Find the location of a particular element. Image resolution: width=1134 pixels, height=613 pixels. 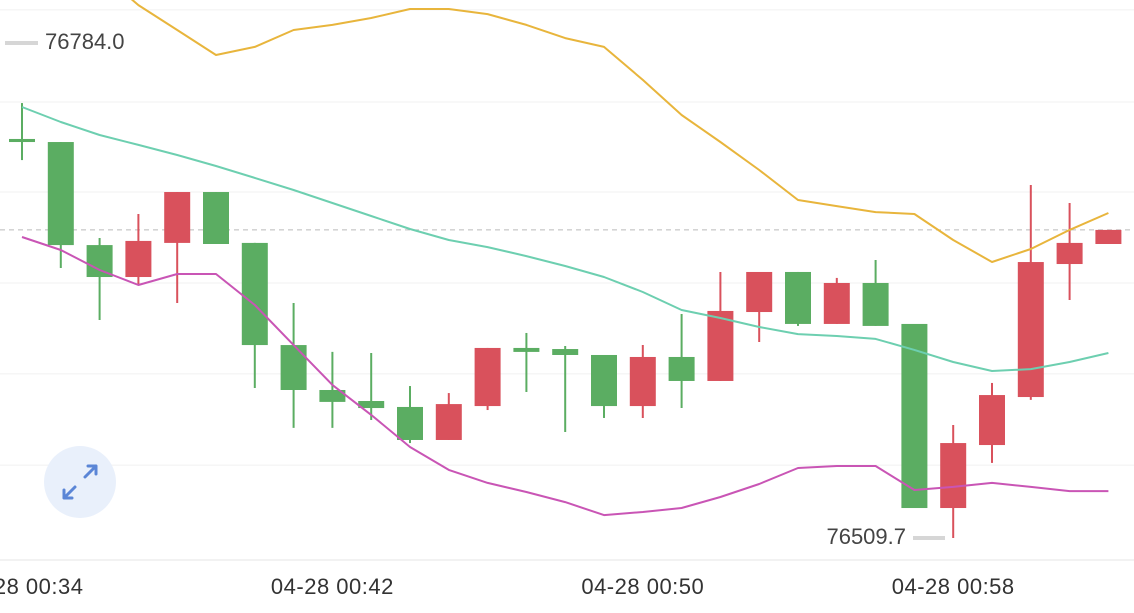

low-marker-label: 76509.7 is located at coordinates (866, 536).